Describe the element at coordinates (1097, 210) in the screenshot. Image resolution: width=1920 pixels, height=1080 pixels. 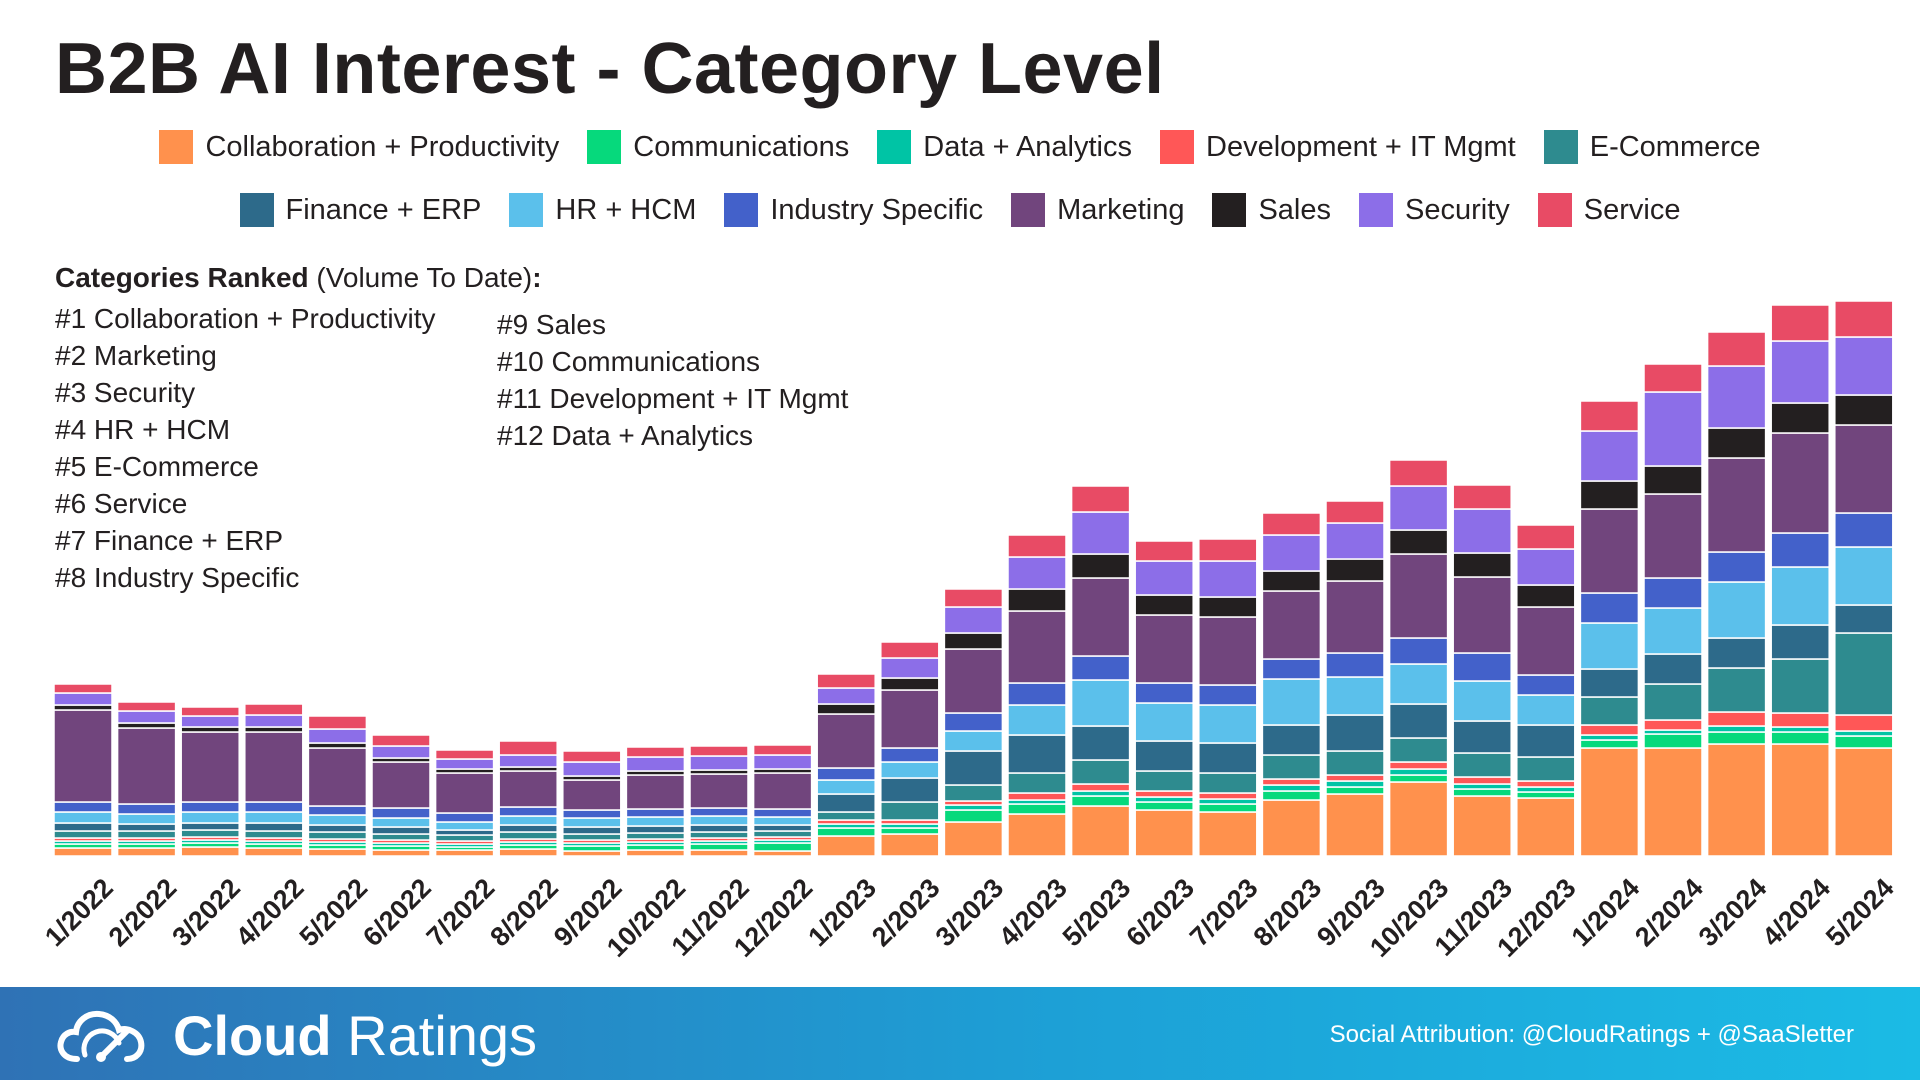
I see `legend-item: Marketing` at that location.